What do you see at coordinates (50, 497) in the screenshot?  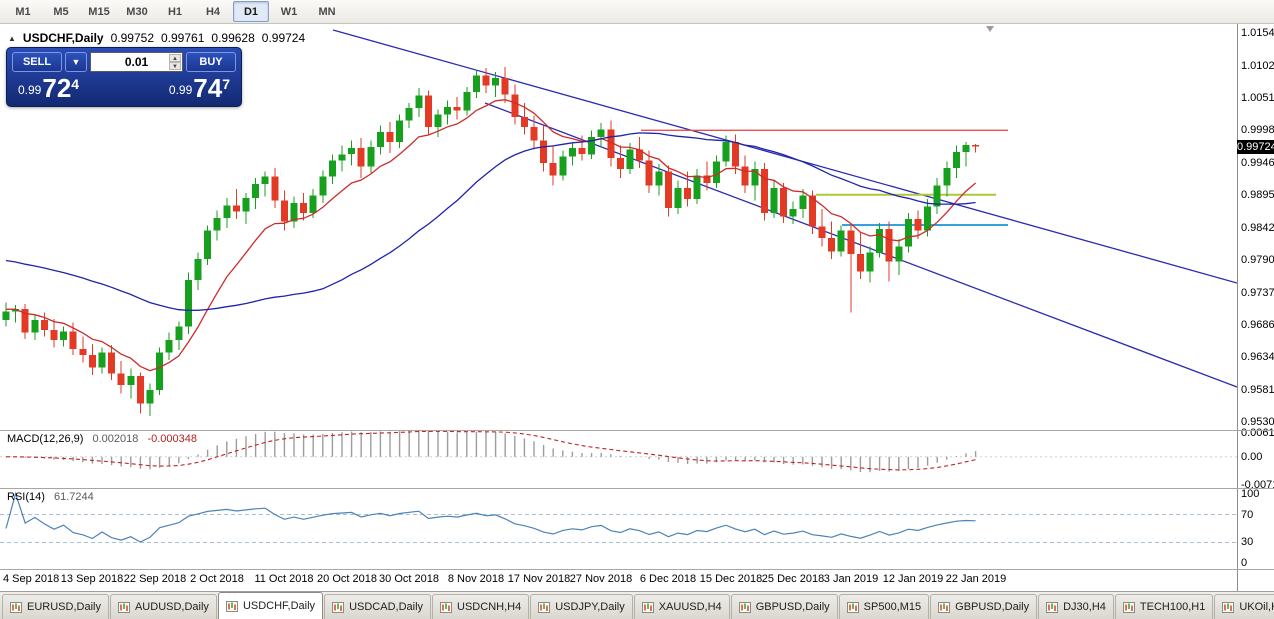 I see `rsi-label: RSI(14) 61.7244` at bounding box center [50, 497].